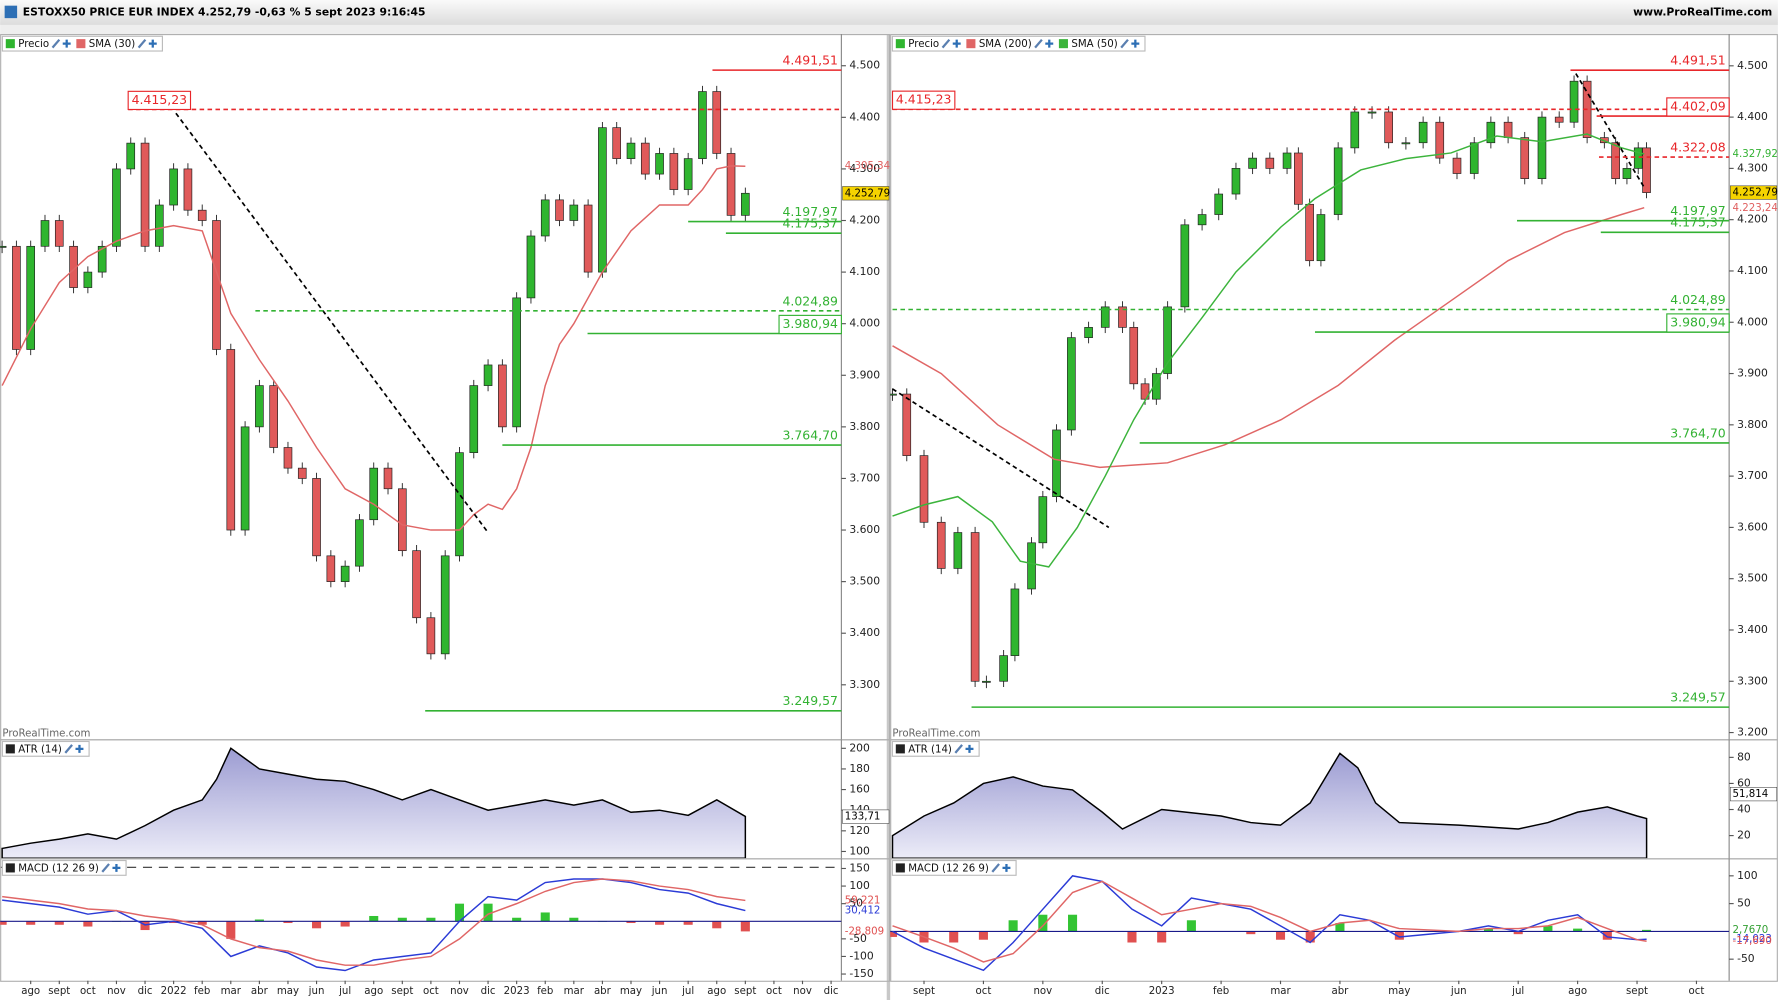  Describe the element at coordinates (1752, 939) in the screenshot. I see `axis-marker-label: -14,023` at that location.